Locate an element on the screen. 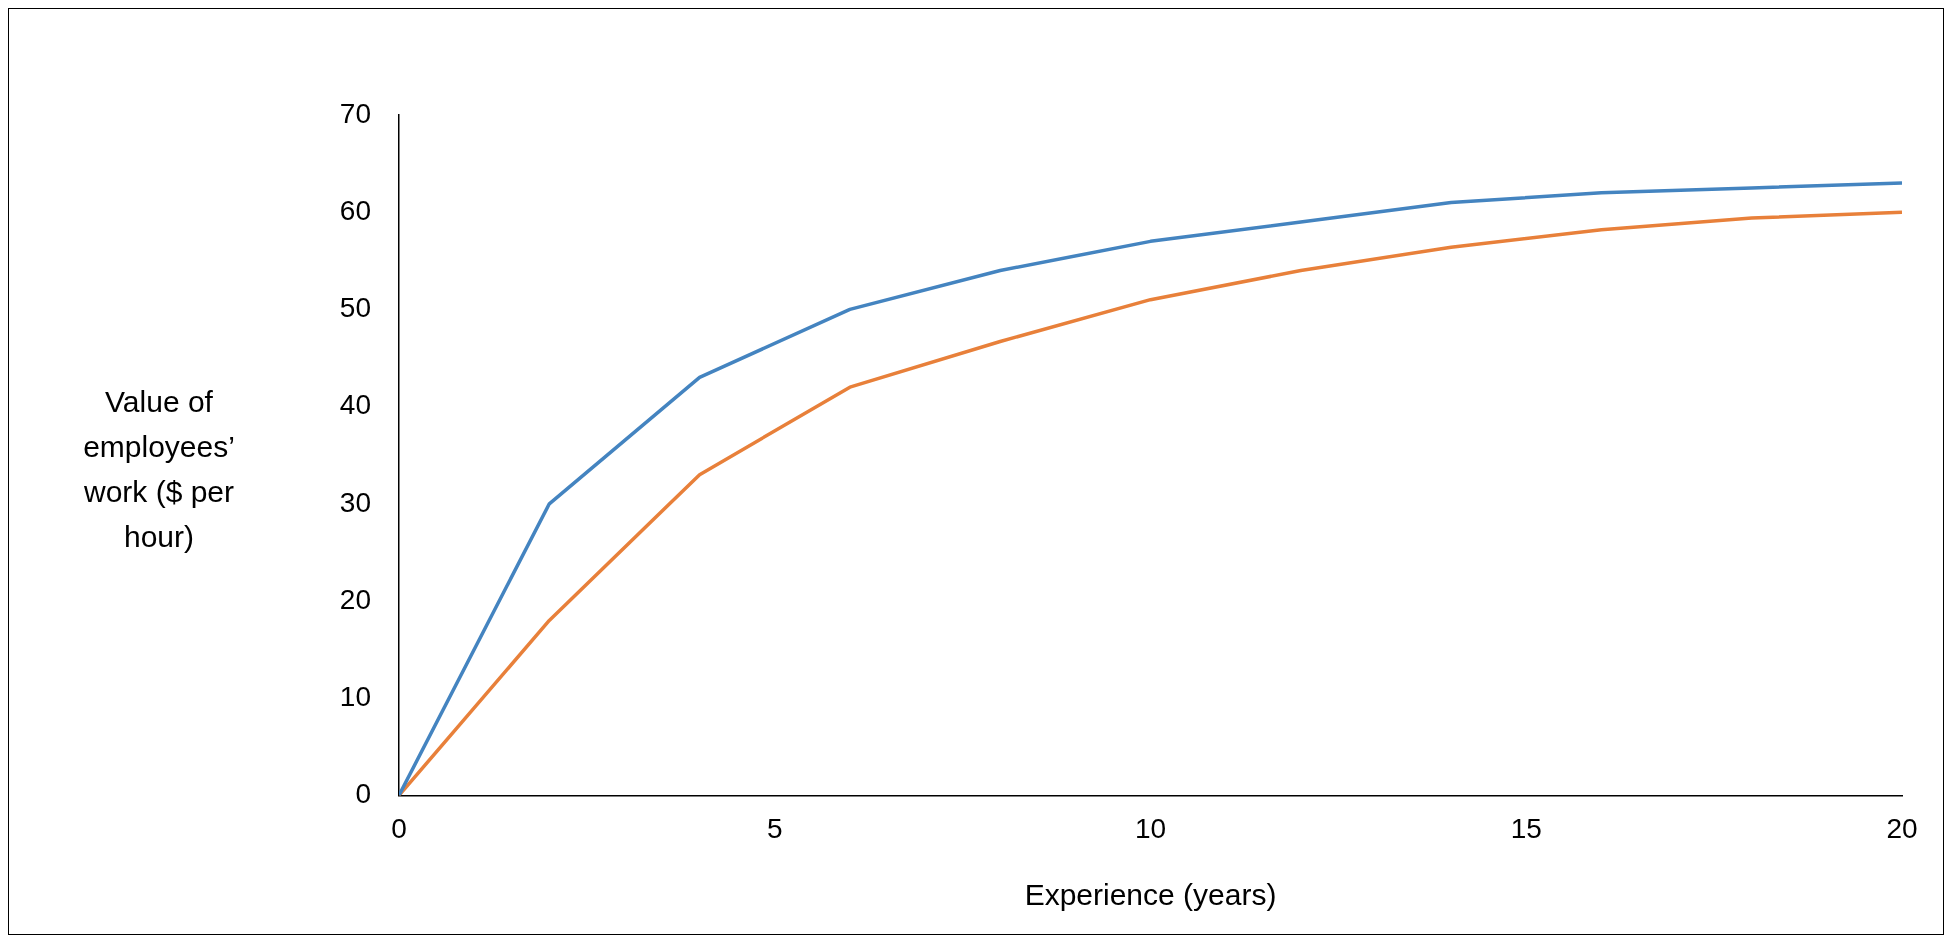 The height and width of the screenshot is (945, 1954). x-tick-label: 5 is located at coordinates (774, 828).